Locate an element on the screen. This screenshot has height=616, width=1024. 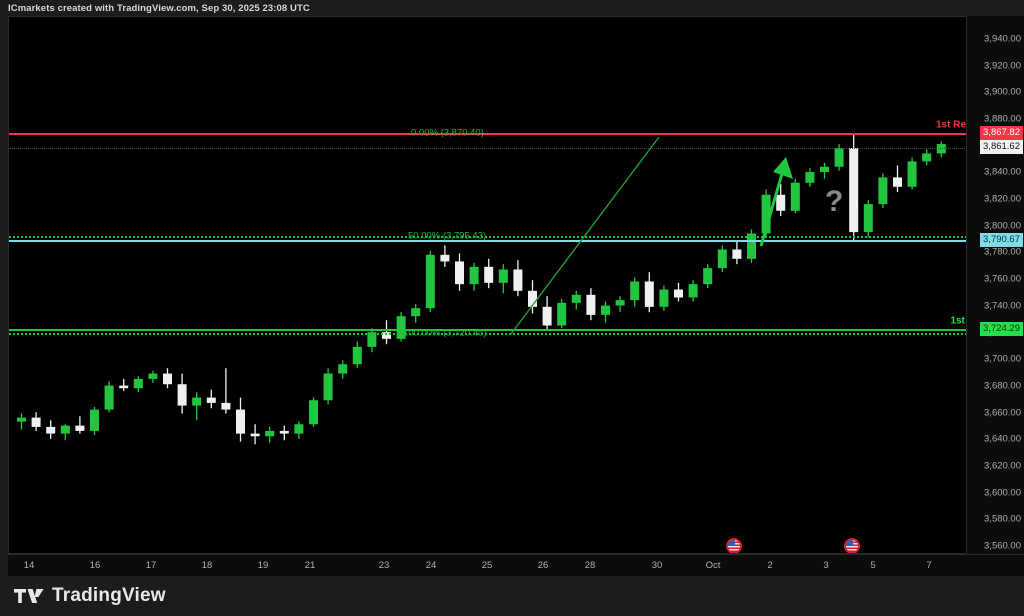
fib-level-100-line is located at coordinates (488, 334).